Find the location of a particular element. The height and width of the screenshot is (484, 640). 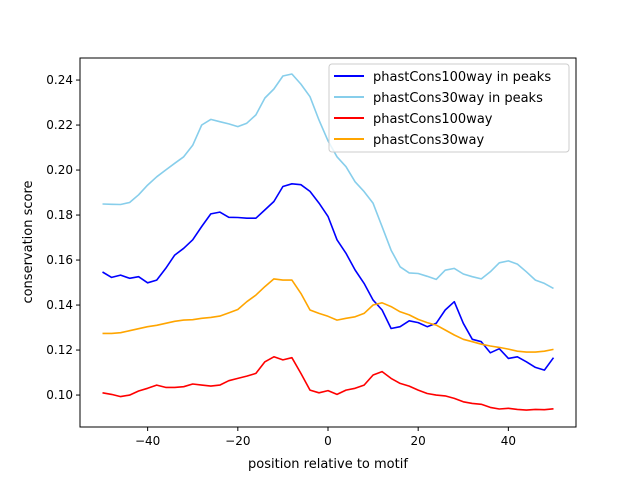

series-line-phastcons30way is located at coordinates (328, 315).